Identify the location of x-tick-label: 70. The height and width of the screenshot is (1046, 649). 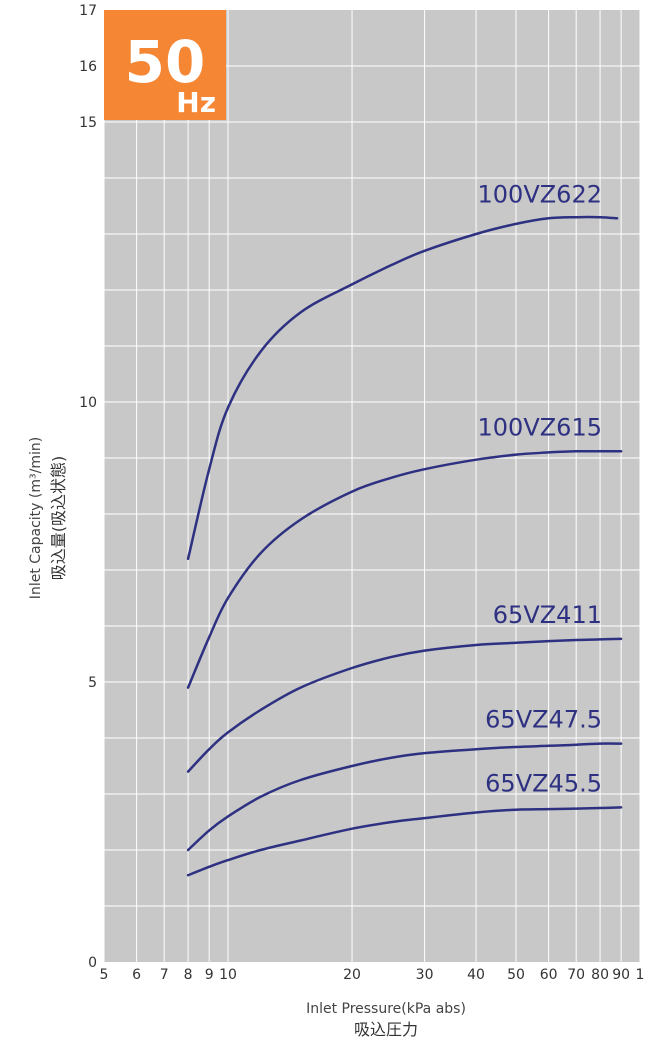
(576, 975).